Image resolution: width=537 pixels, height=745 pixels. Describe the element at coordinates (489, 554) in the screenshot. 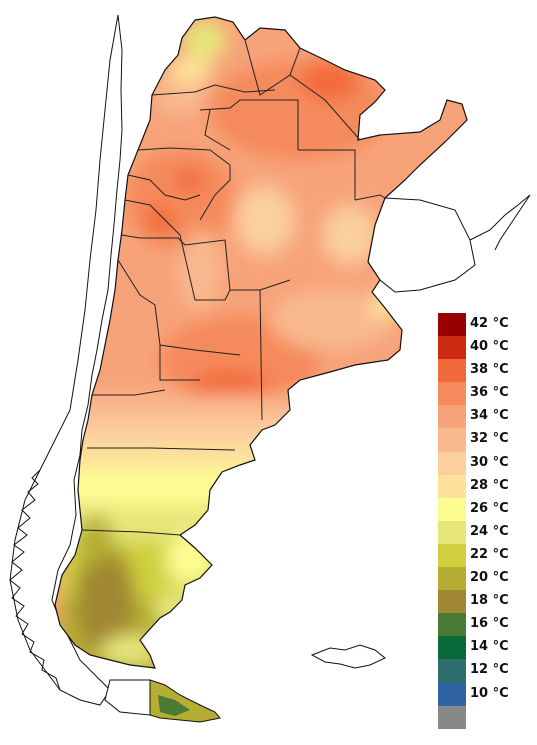

I see `legend-label: 22 °C` at that location.